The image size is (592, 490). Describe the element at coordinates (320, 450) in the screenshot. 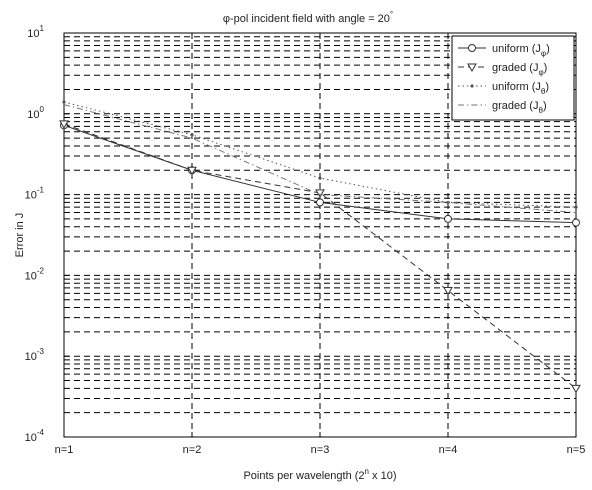

I see `x-tick-label: n=3` at that location.